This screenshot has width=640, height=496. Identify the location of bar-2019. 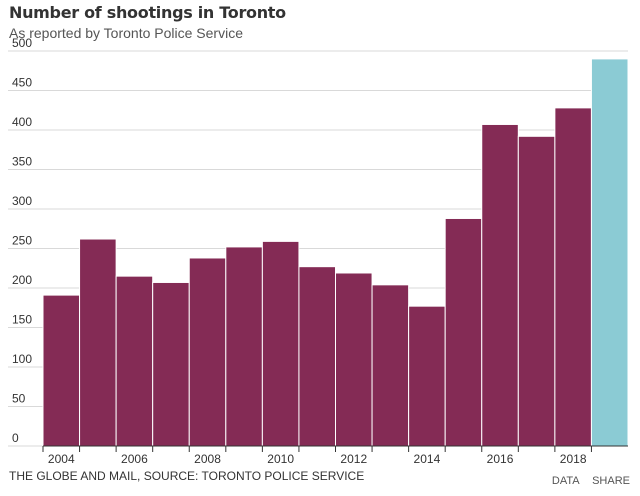
(609, 252).